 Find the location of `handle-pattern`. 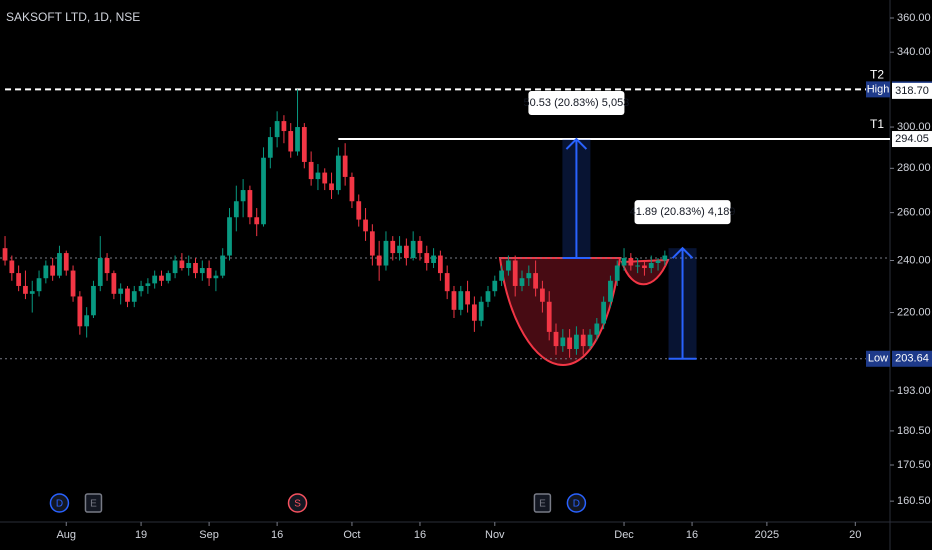

handle-pattern is located at coordinates (645, 272).